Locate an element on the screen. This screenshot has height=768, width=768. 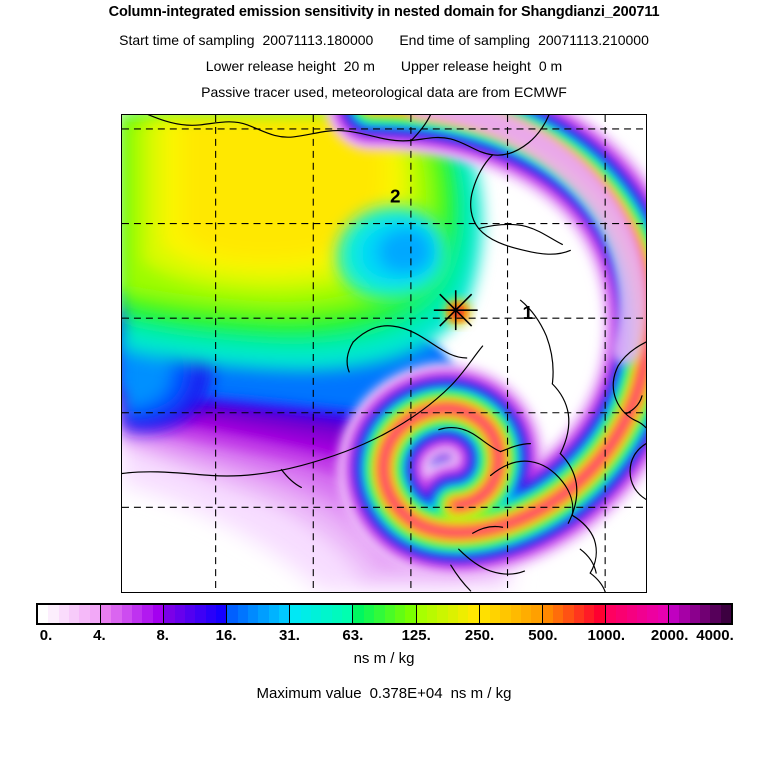
maximum-value-number: 0.378E+04 is located at coordinates (406, 693).